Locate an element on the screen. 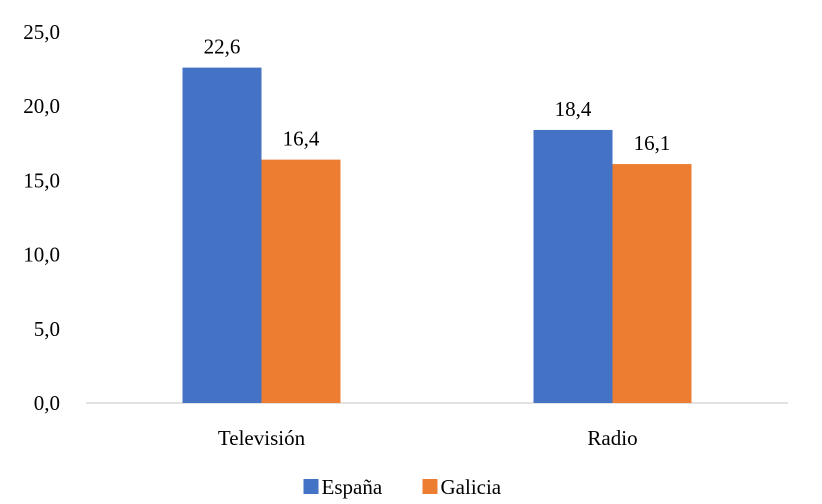  y-tick-label: 0,0 is located at coordinates (47, 403).